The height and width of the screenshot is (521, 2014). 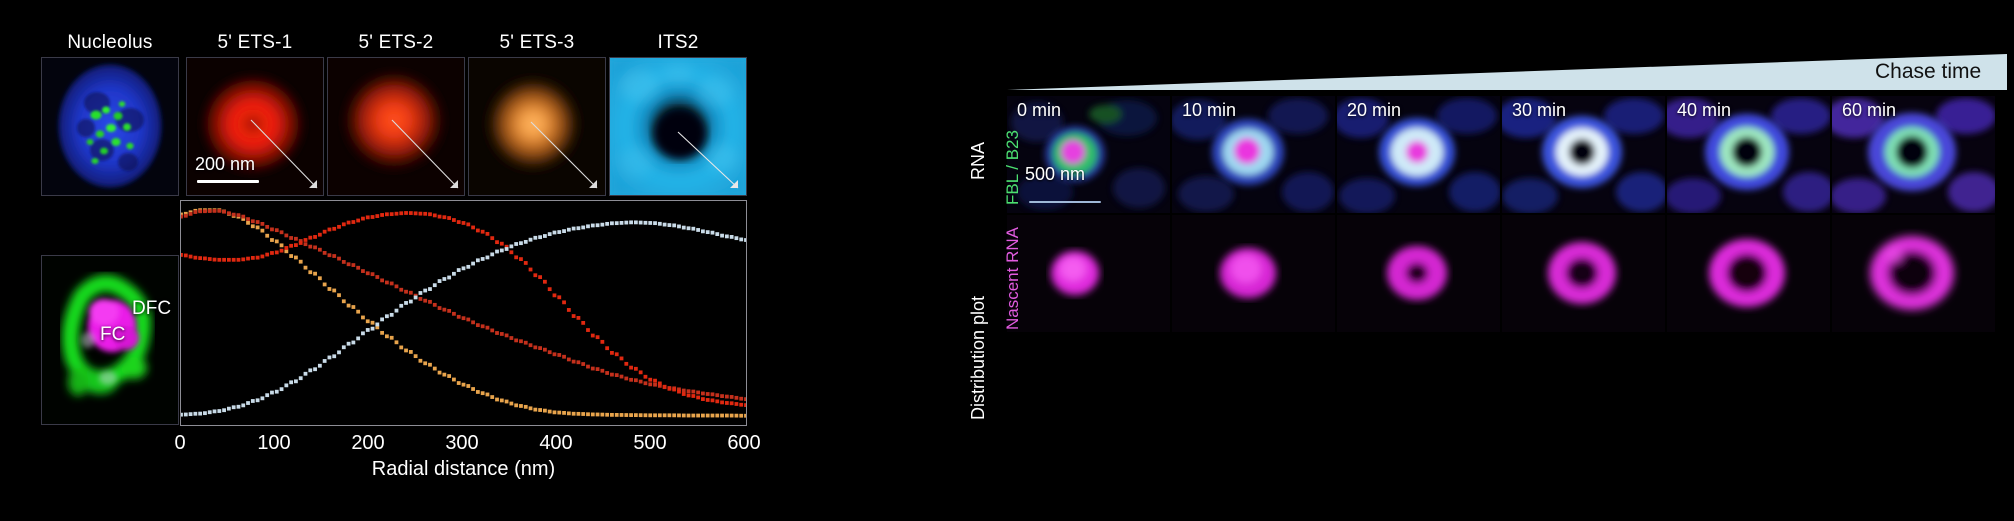 I want to click on chase-time-wedge, so click(x=1507, y=72).